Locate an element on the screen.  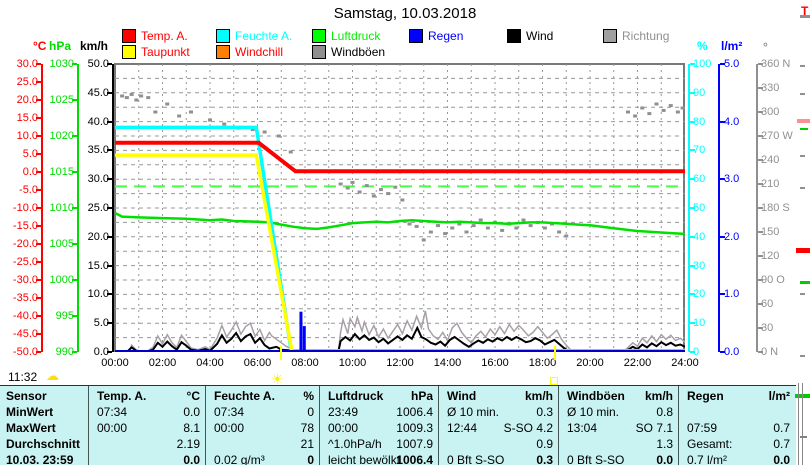
axis-tick-label: 25.0 is located at coordinates (27, 82).